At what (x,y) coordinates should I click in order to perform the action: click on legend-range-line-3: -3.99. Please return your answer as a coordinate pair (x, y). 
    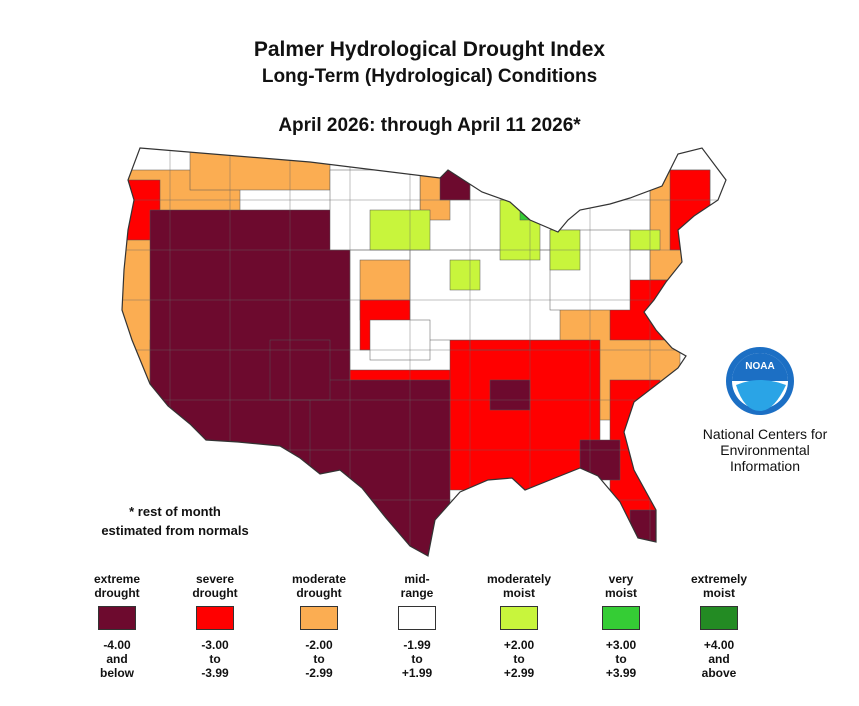
    Looking at the image, I should click on (215, 673).